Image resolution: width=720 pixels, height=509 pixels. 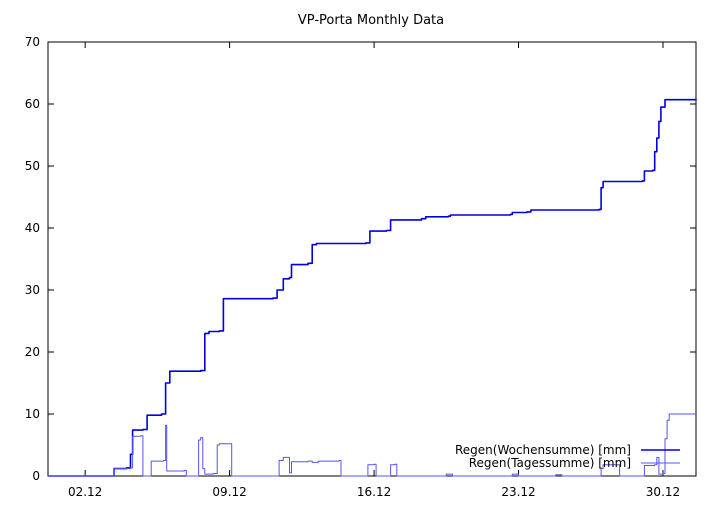 What do you see at coordinates (518, 492) in the screenshot?
I see `x-tick-label: 23.12` at bounding box center [518, 492].